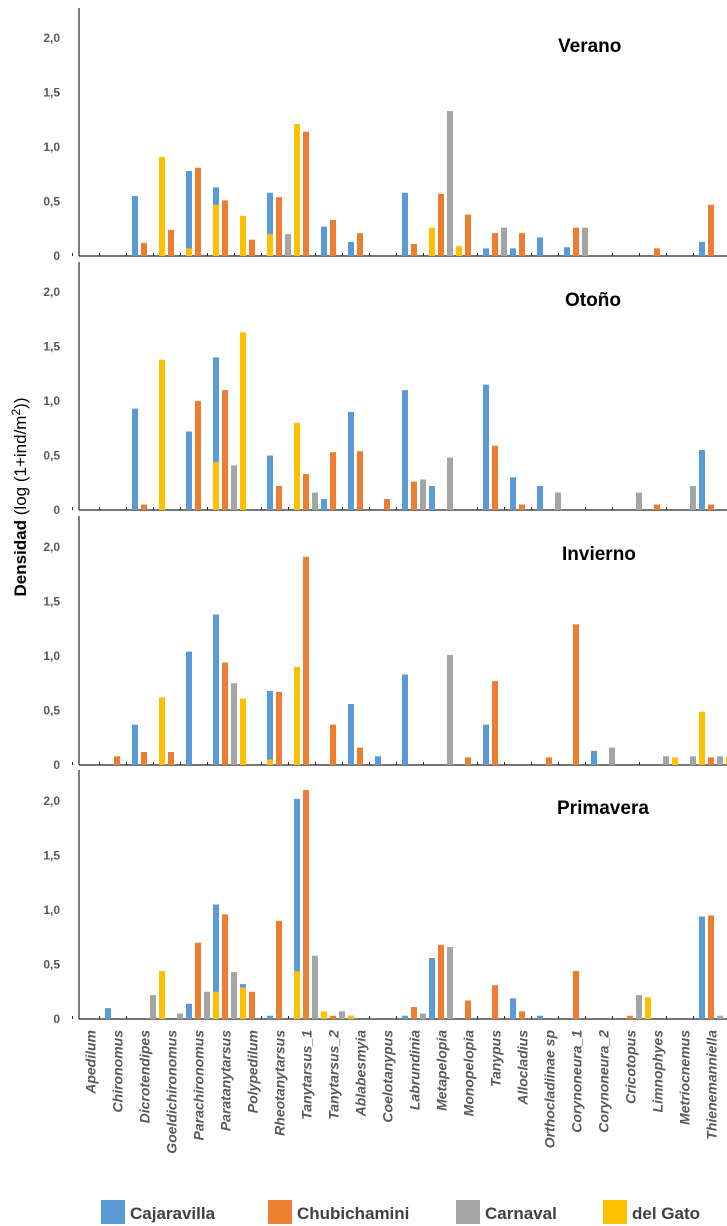 The width and height of the screenshot is (727, 1226). What do you see at coordinates (615, 1212) in the screenshot?
I see `legend-swatch` at bounding box center [615, 1212].